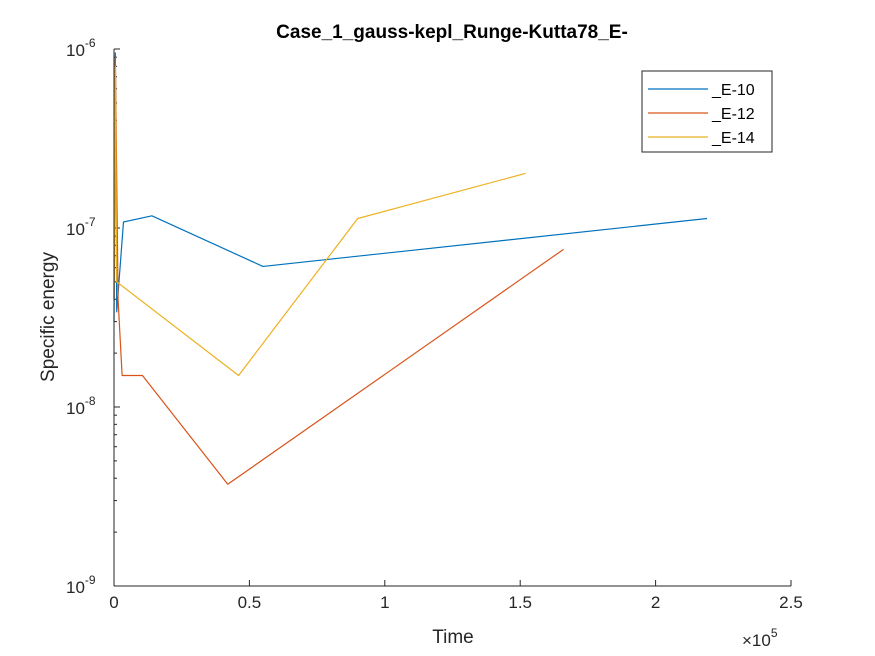 This screenshot has width=875, height=656. What do you see at coordinates (90, 222) in the screenshot?
I see `y-tick-exp: -7` at bounding box center [90, 222].